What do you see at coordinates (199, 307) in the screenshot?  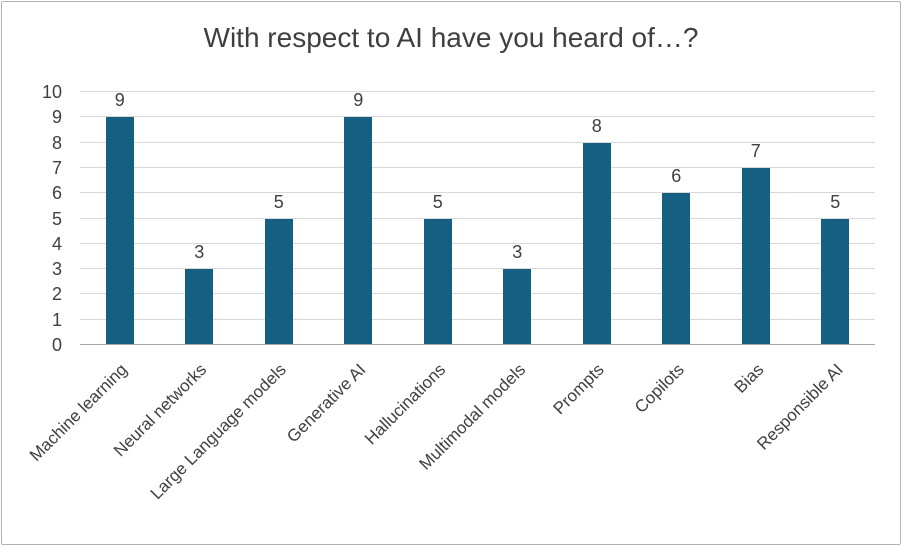 I see `bar-neural-networks` at bounding box center [199, 307].